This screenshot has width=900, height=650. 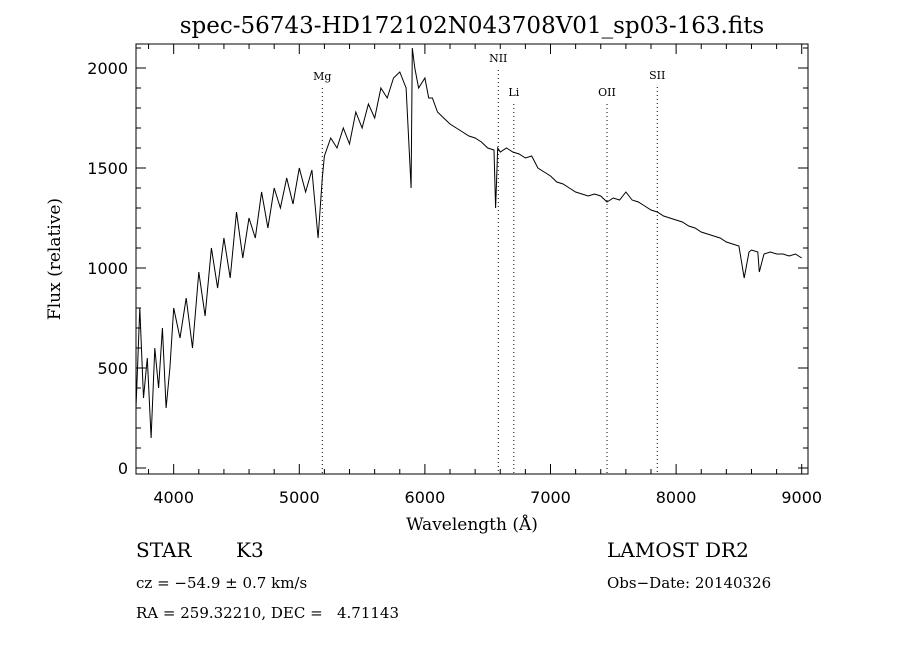 What do you see at coordinates (107, 68) in the screenshot?
I see `y-tick-label: 2000` at bounding box center [107, 68].